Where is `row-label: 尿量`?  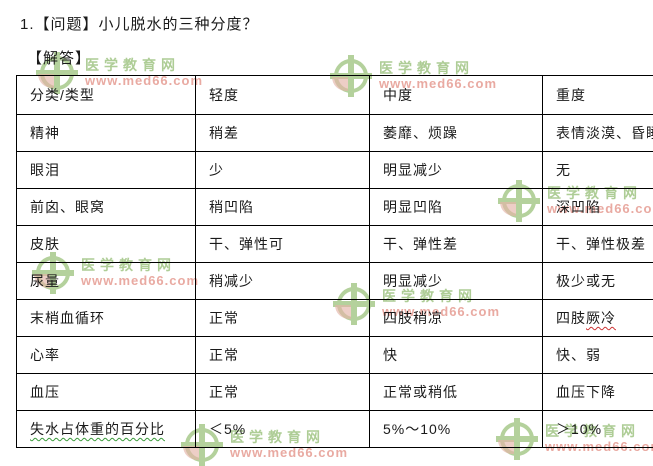 row-label: 尿量 is located at coordinates (106, 281).